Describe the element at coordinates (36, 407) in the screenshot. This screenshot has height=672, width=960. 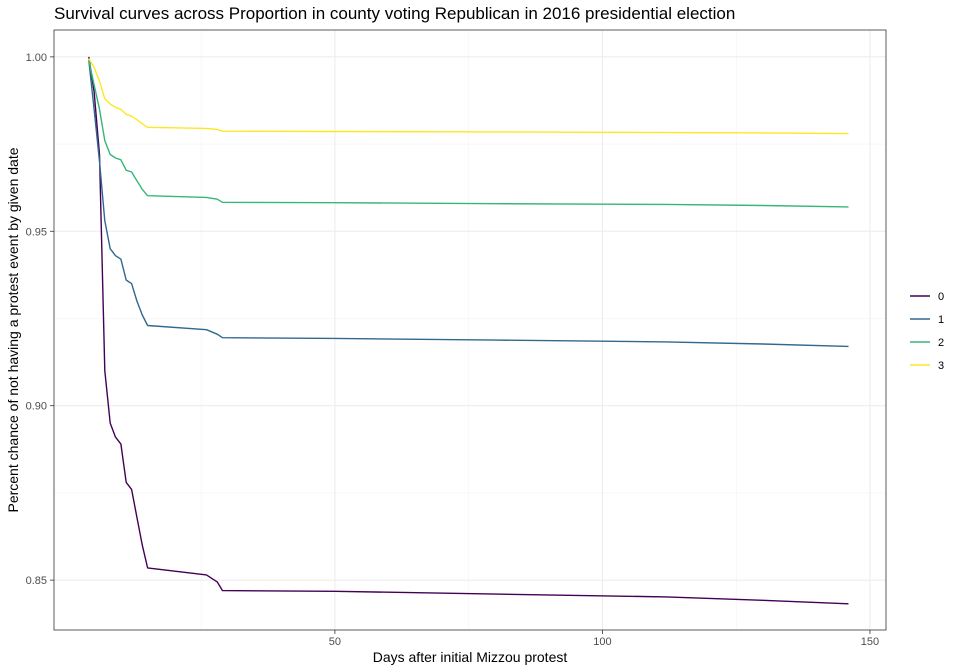
I see `y-tick-label: 0.90` at that location.